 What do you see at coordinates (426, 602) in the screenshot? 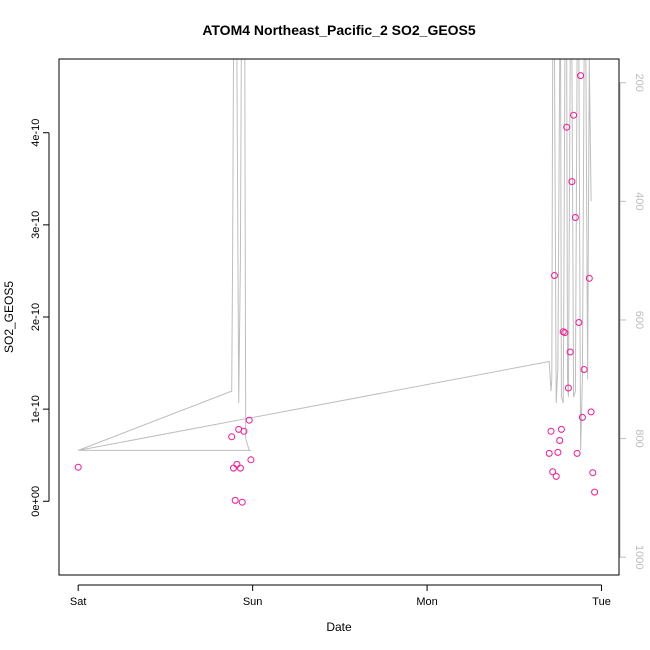
I see `x-tick-label: Mon` at bounding box center [426, 602].